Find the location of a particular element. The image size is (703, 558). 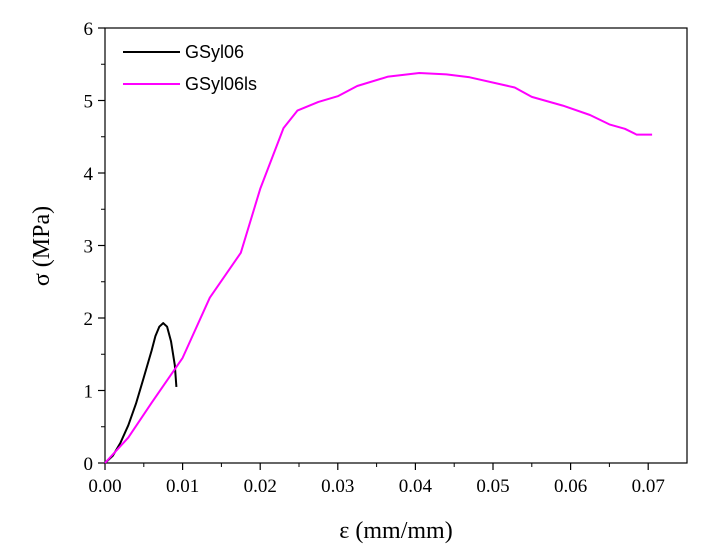

x-tick-label: 0.01 is located at coordinates (182, 486).